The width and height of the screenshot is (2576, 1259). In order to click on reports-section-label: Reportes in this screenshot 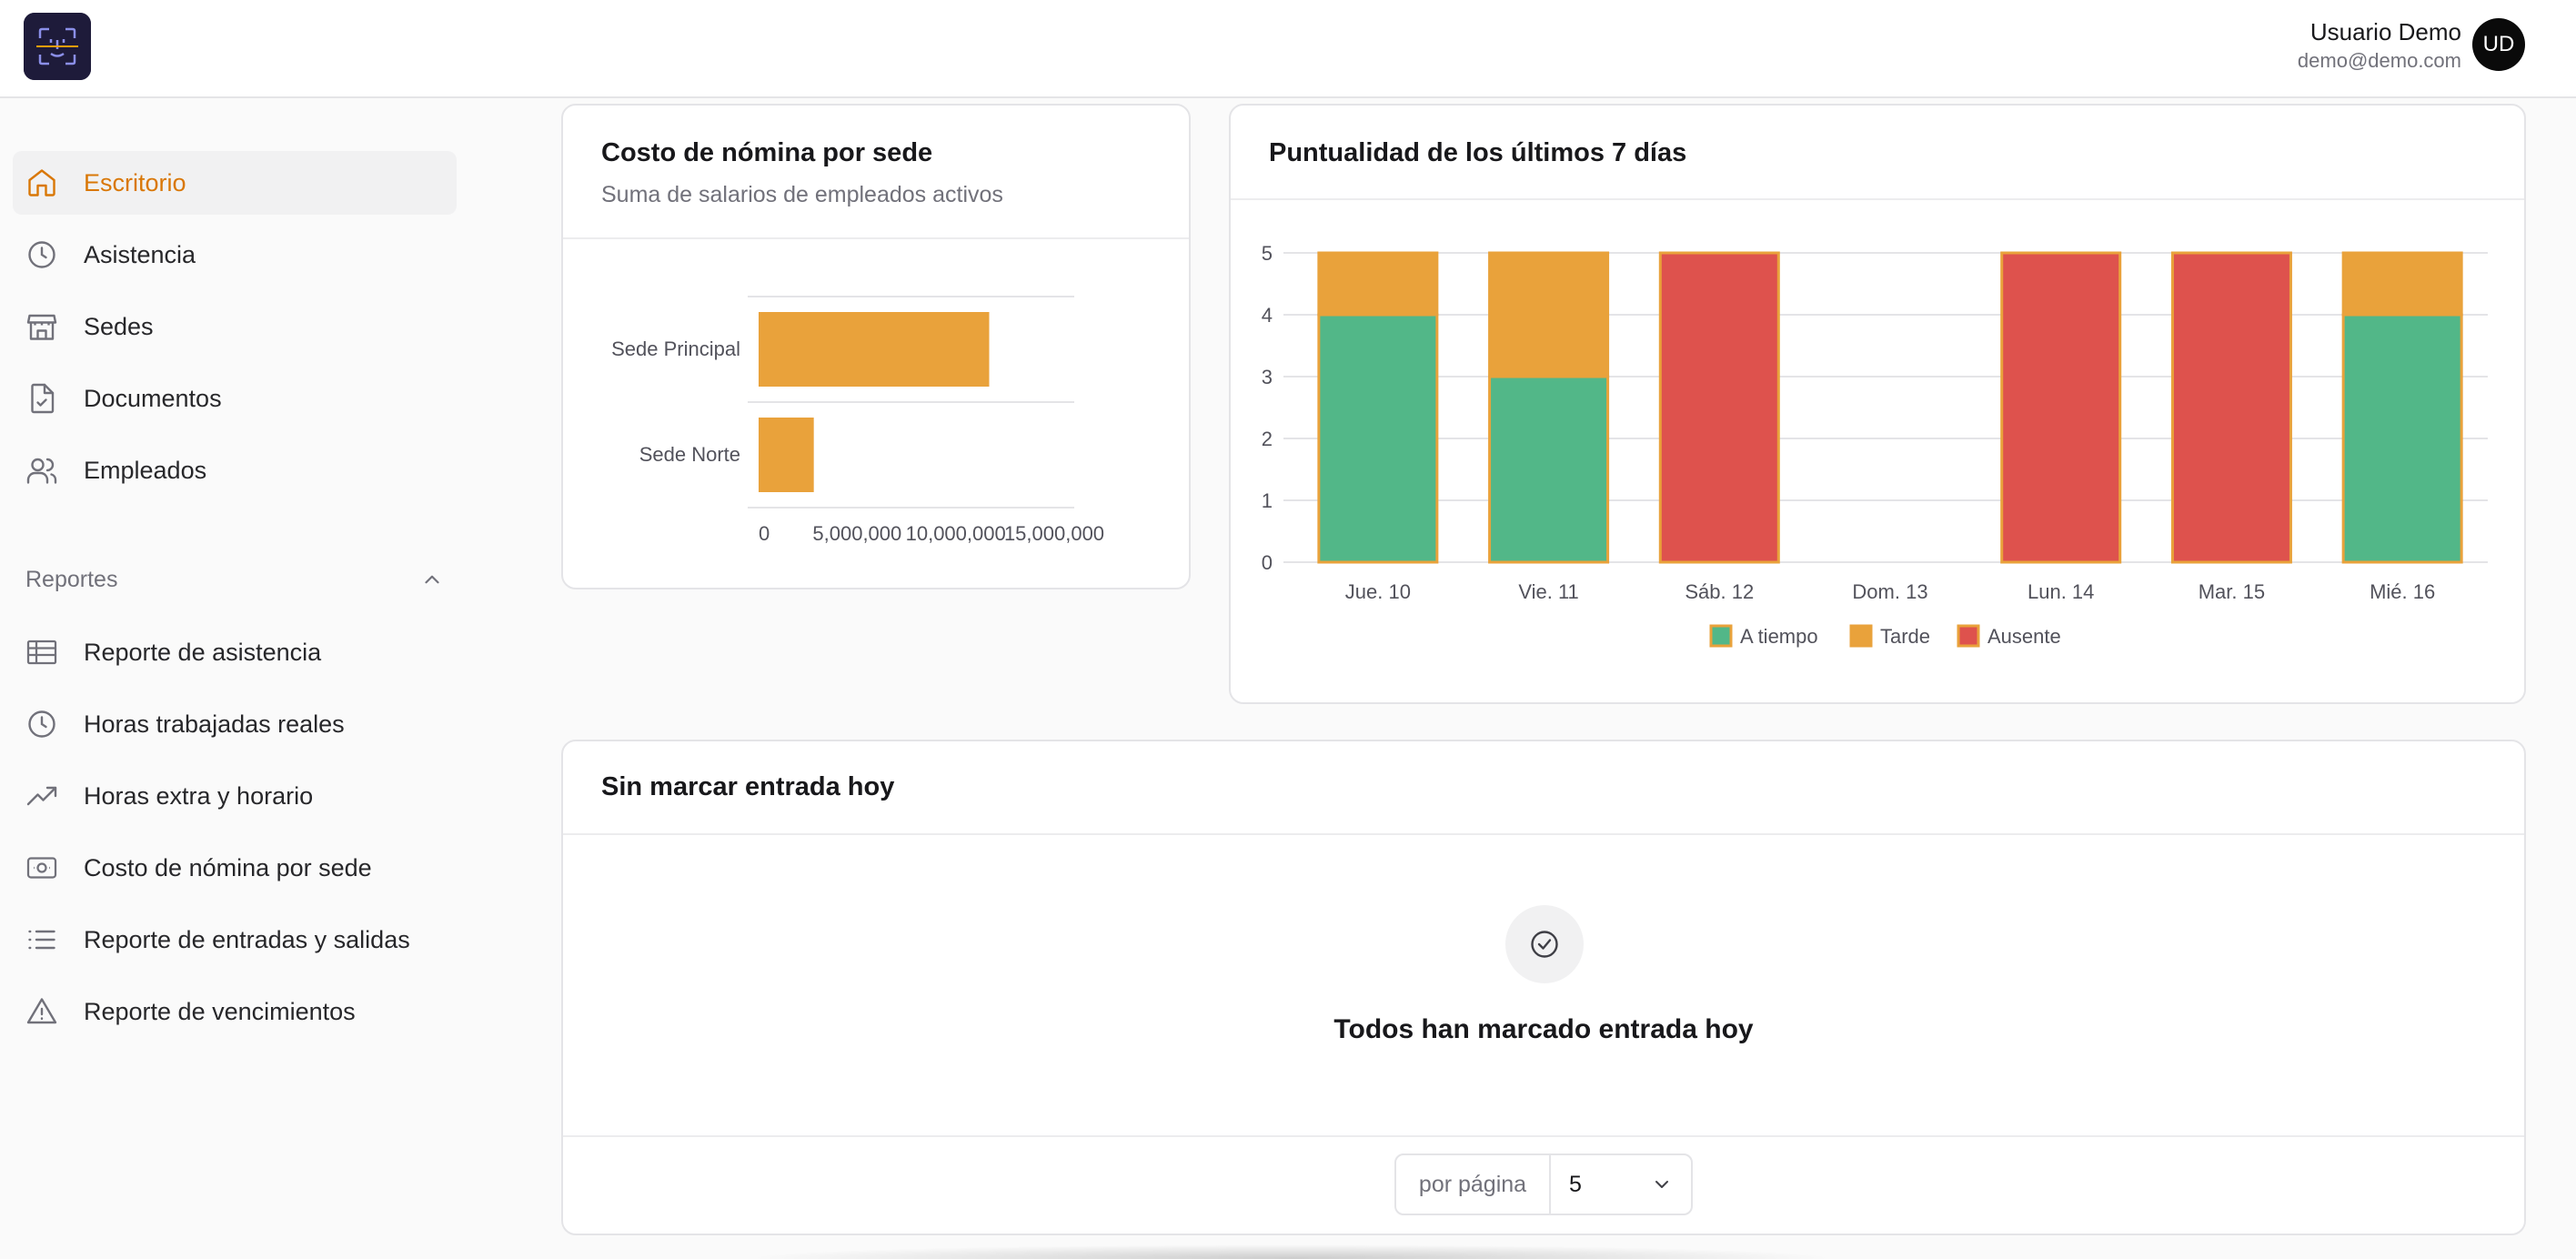, I will do `click(71, 579)`.